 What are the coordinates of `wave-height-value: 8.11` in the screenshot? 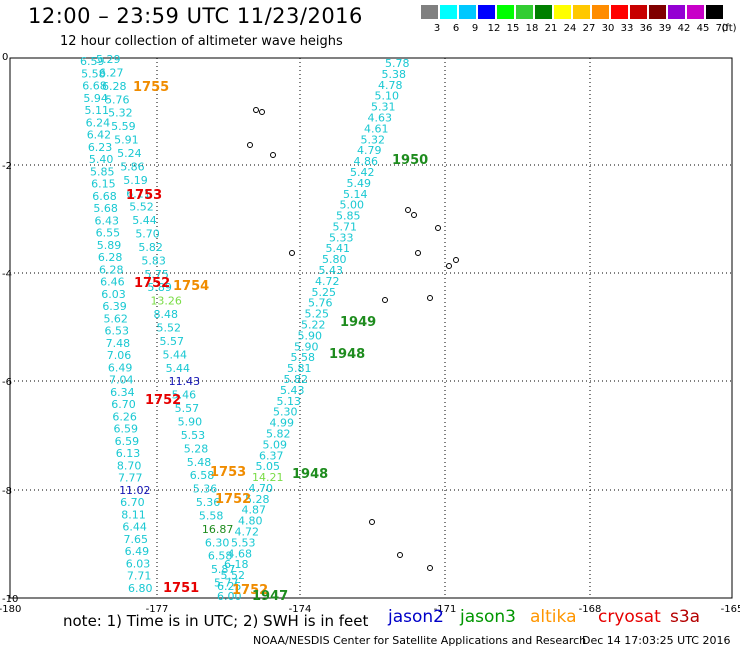 It's located at (133, 514).